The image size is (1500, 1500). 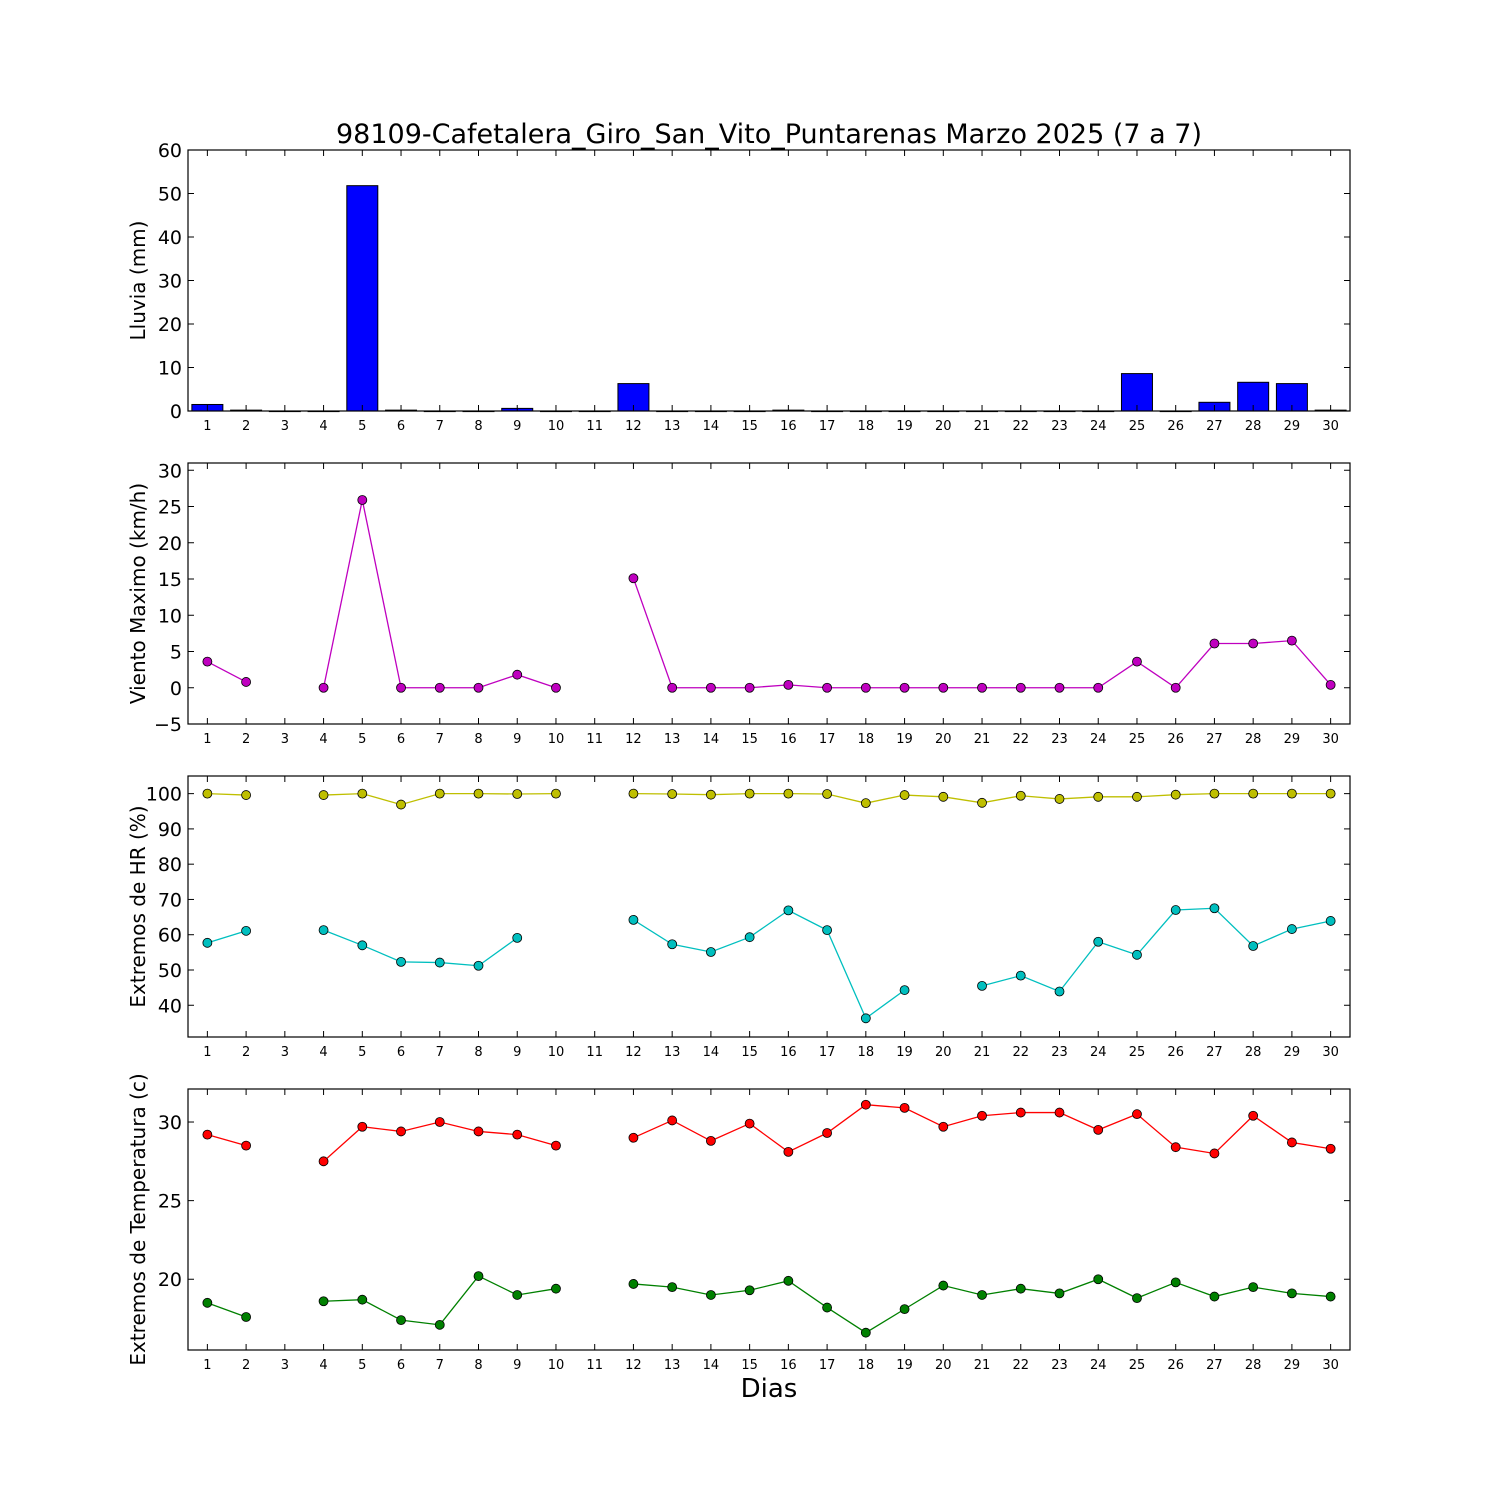 I want to click on x-tick-label: 15, so click(x=749, y=739).